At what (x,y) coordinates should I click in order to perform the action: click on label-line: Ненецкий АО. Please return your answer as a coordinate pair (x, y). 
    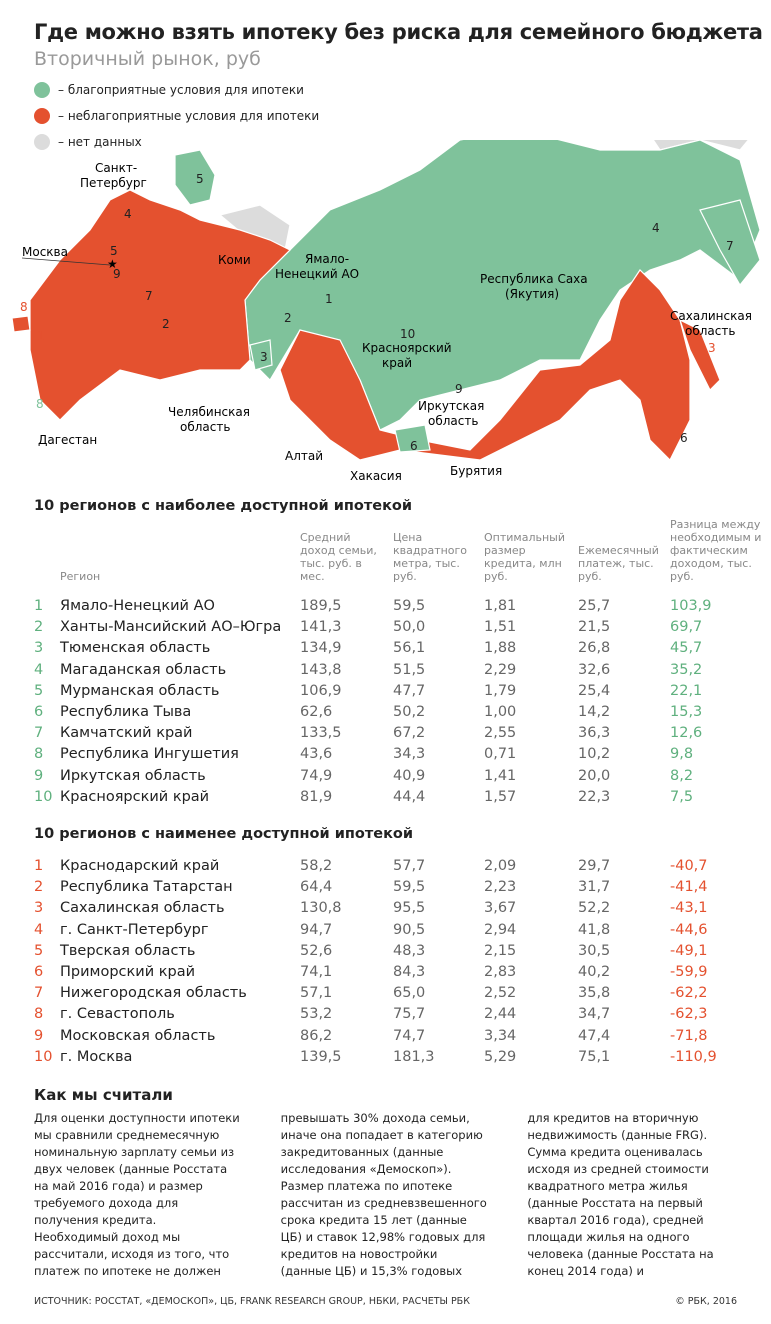
    Looking at the image, I should click on (317, 274).